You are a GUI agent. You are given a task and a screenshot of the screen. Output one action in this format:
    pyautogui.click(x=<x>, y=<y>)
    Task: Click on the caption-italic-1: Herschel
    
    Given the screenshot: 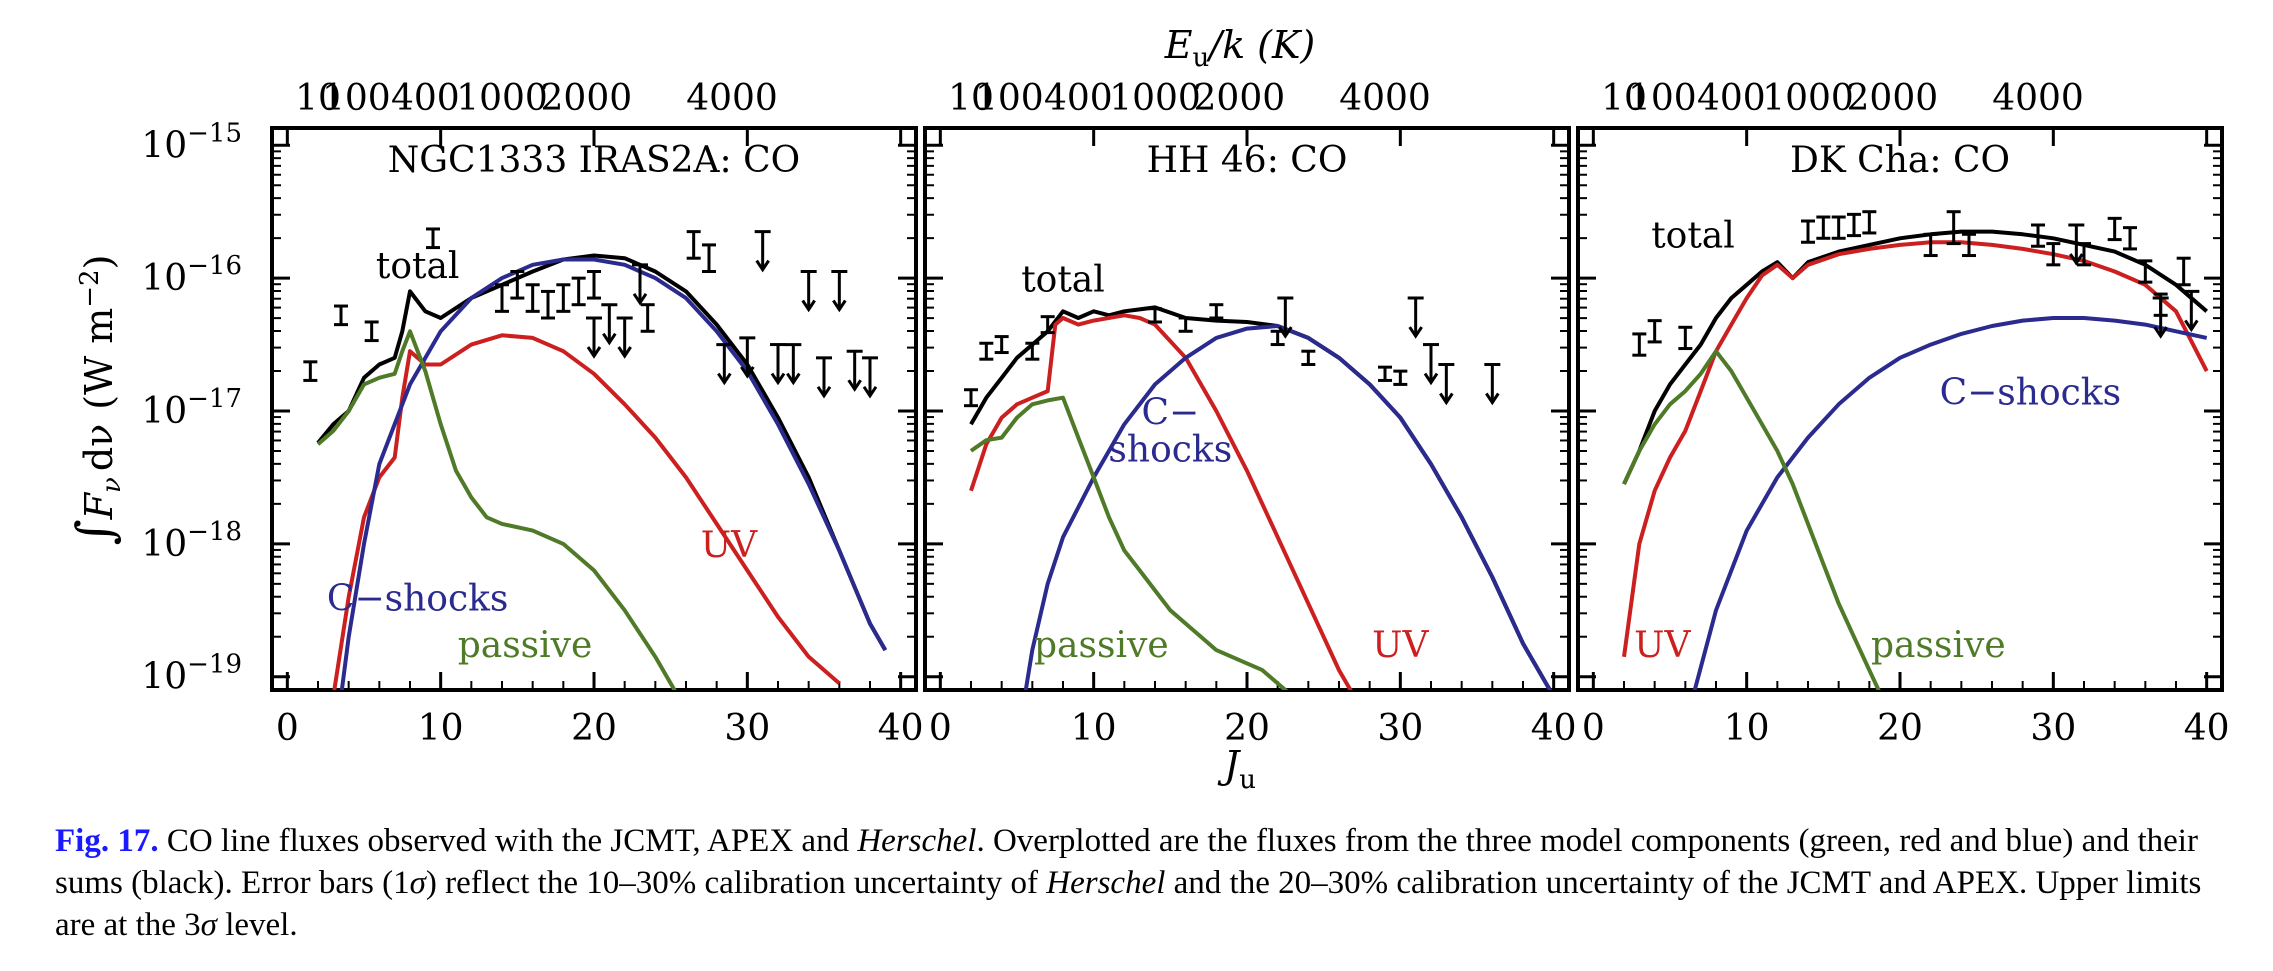 What is the action you would take?
    pyautogui.click(x=917, y=841)
    